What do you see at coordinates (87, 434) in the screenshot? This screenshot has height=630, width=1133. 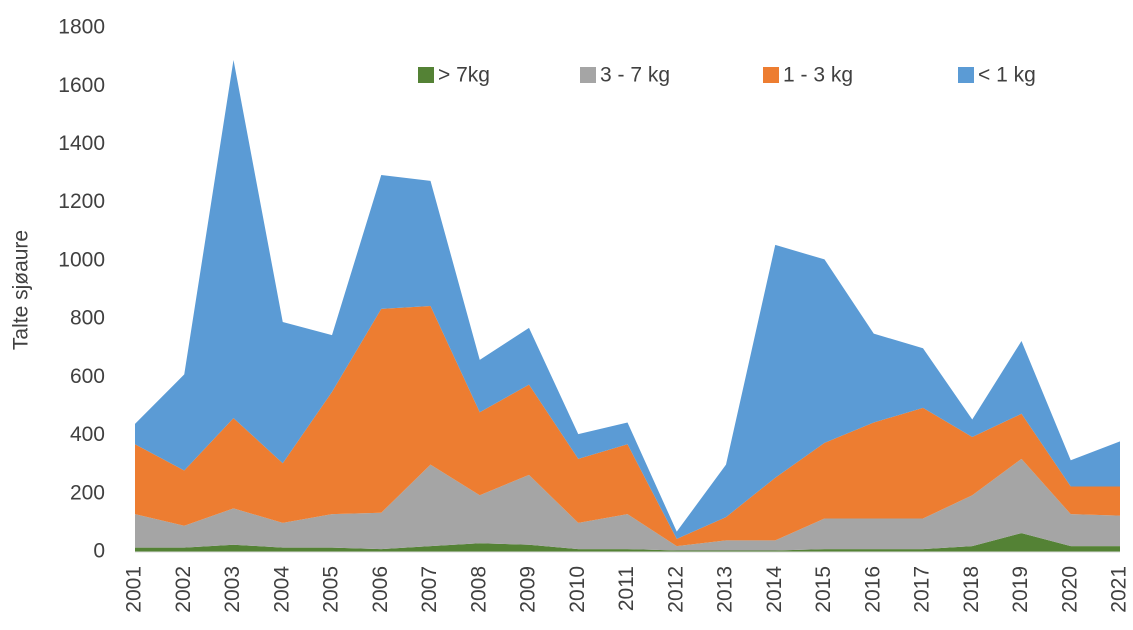 I see `y-tick-label: 400` at bounding box center [87, 434].